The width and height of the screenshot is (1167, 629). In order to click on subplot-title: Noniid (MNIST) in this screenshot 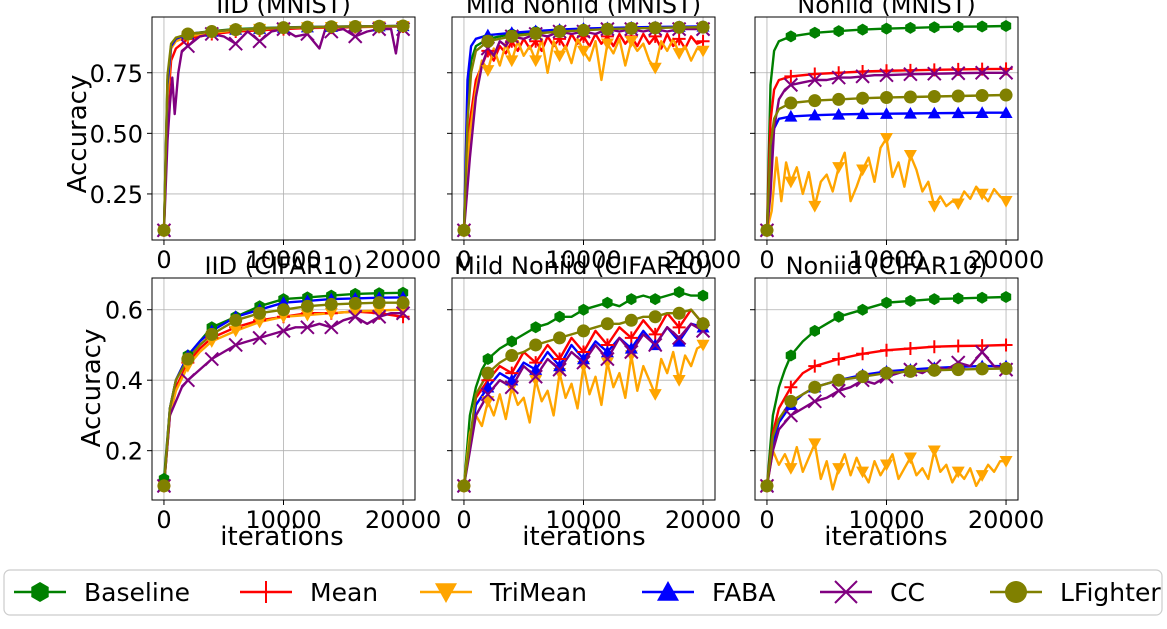, I will do `click(886, 9)`.